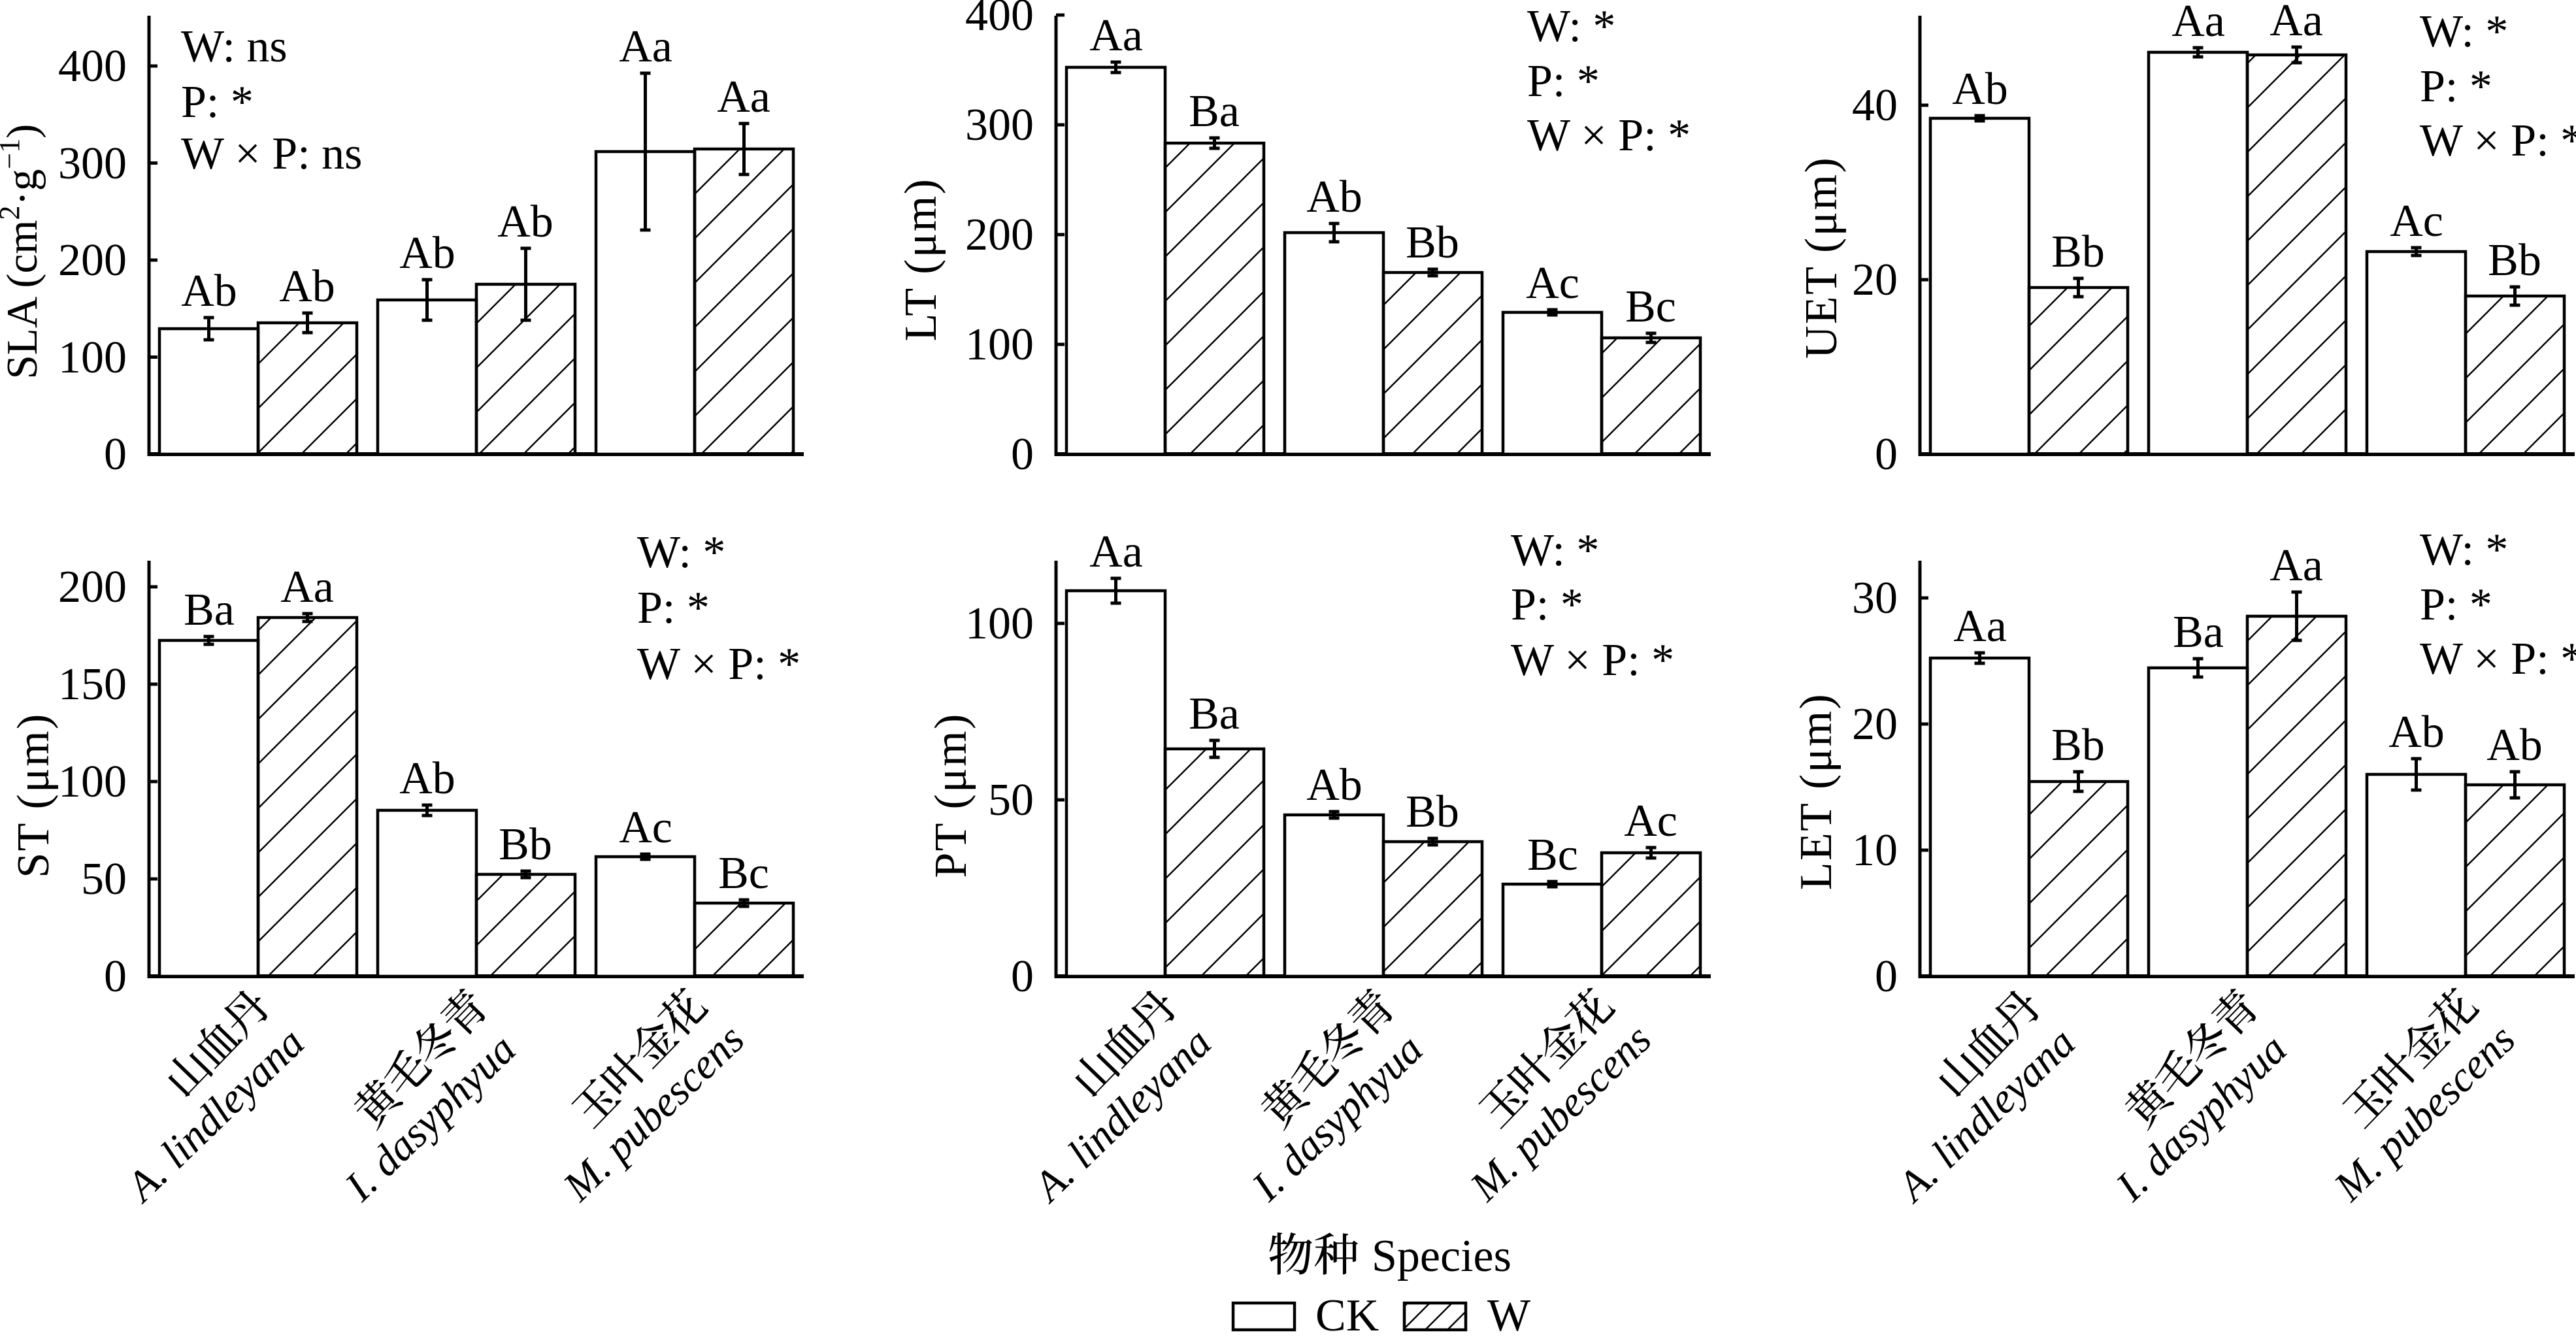 Image resolution: width=2576 pixels, height=1337 pixels. What do you see at coordinates (234, 47) in the screenshot?
I see `svg-text: W: ns` at bounding box center [234, 47].